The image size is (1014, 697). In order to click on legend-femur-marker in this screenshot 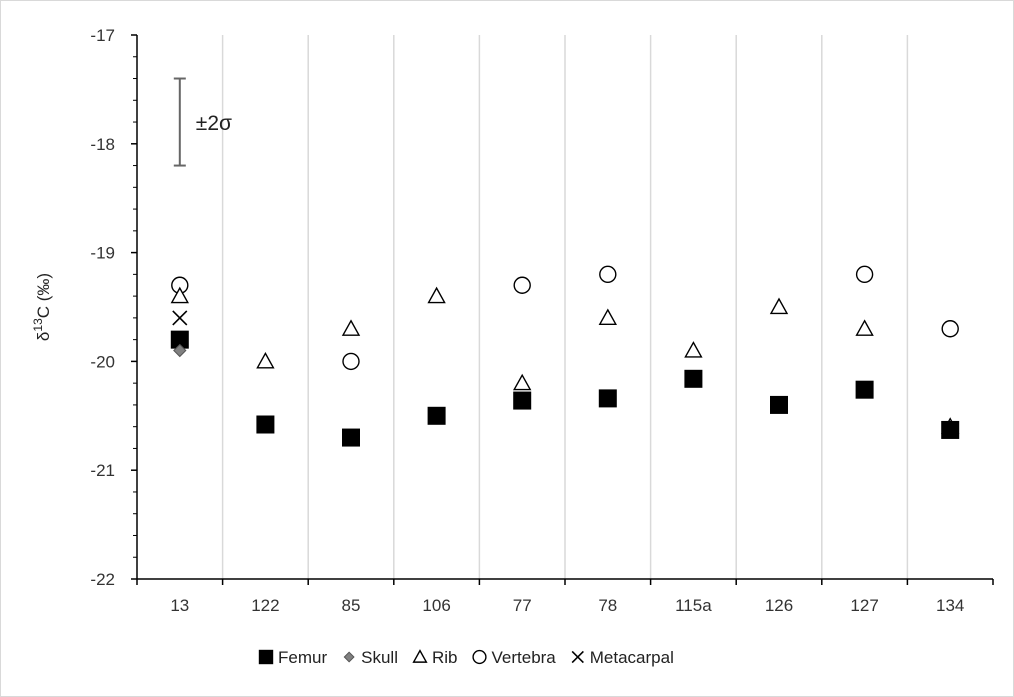, I will do `click(266, 657)`.